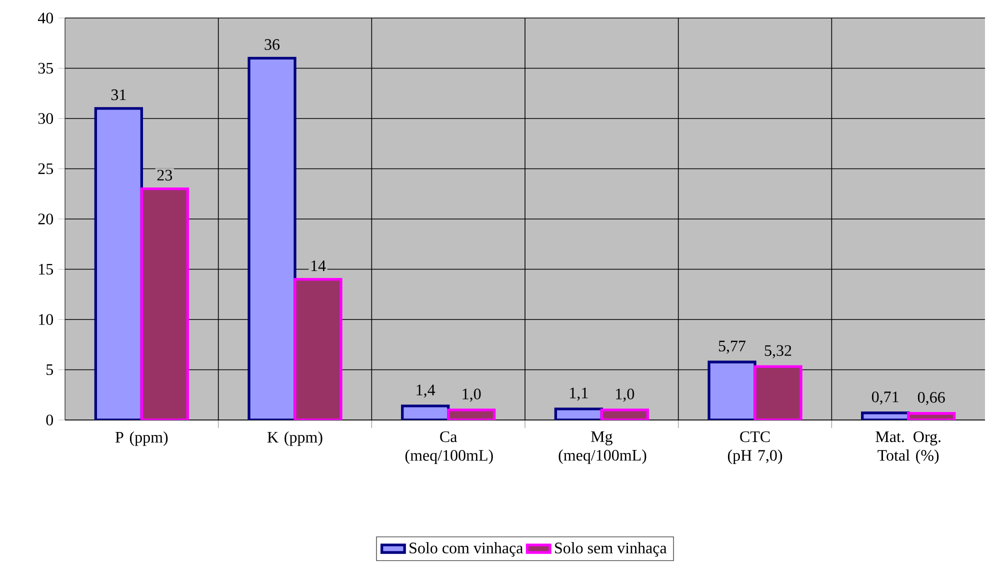 The height and width of the screenshot is (579, 989). I want to click on y-tick-label: 40, so click(46, 18).